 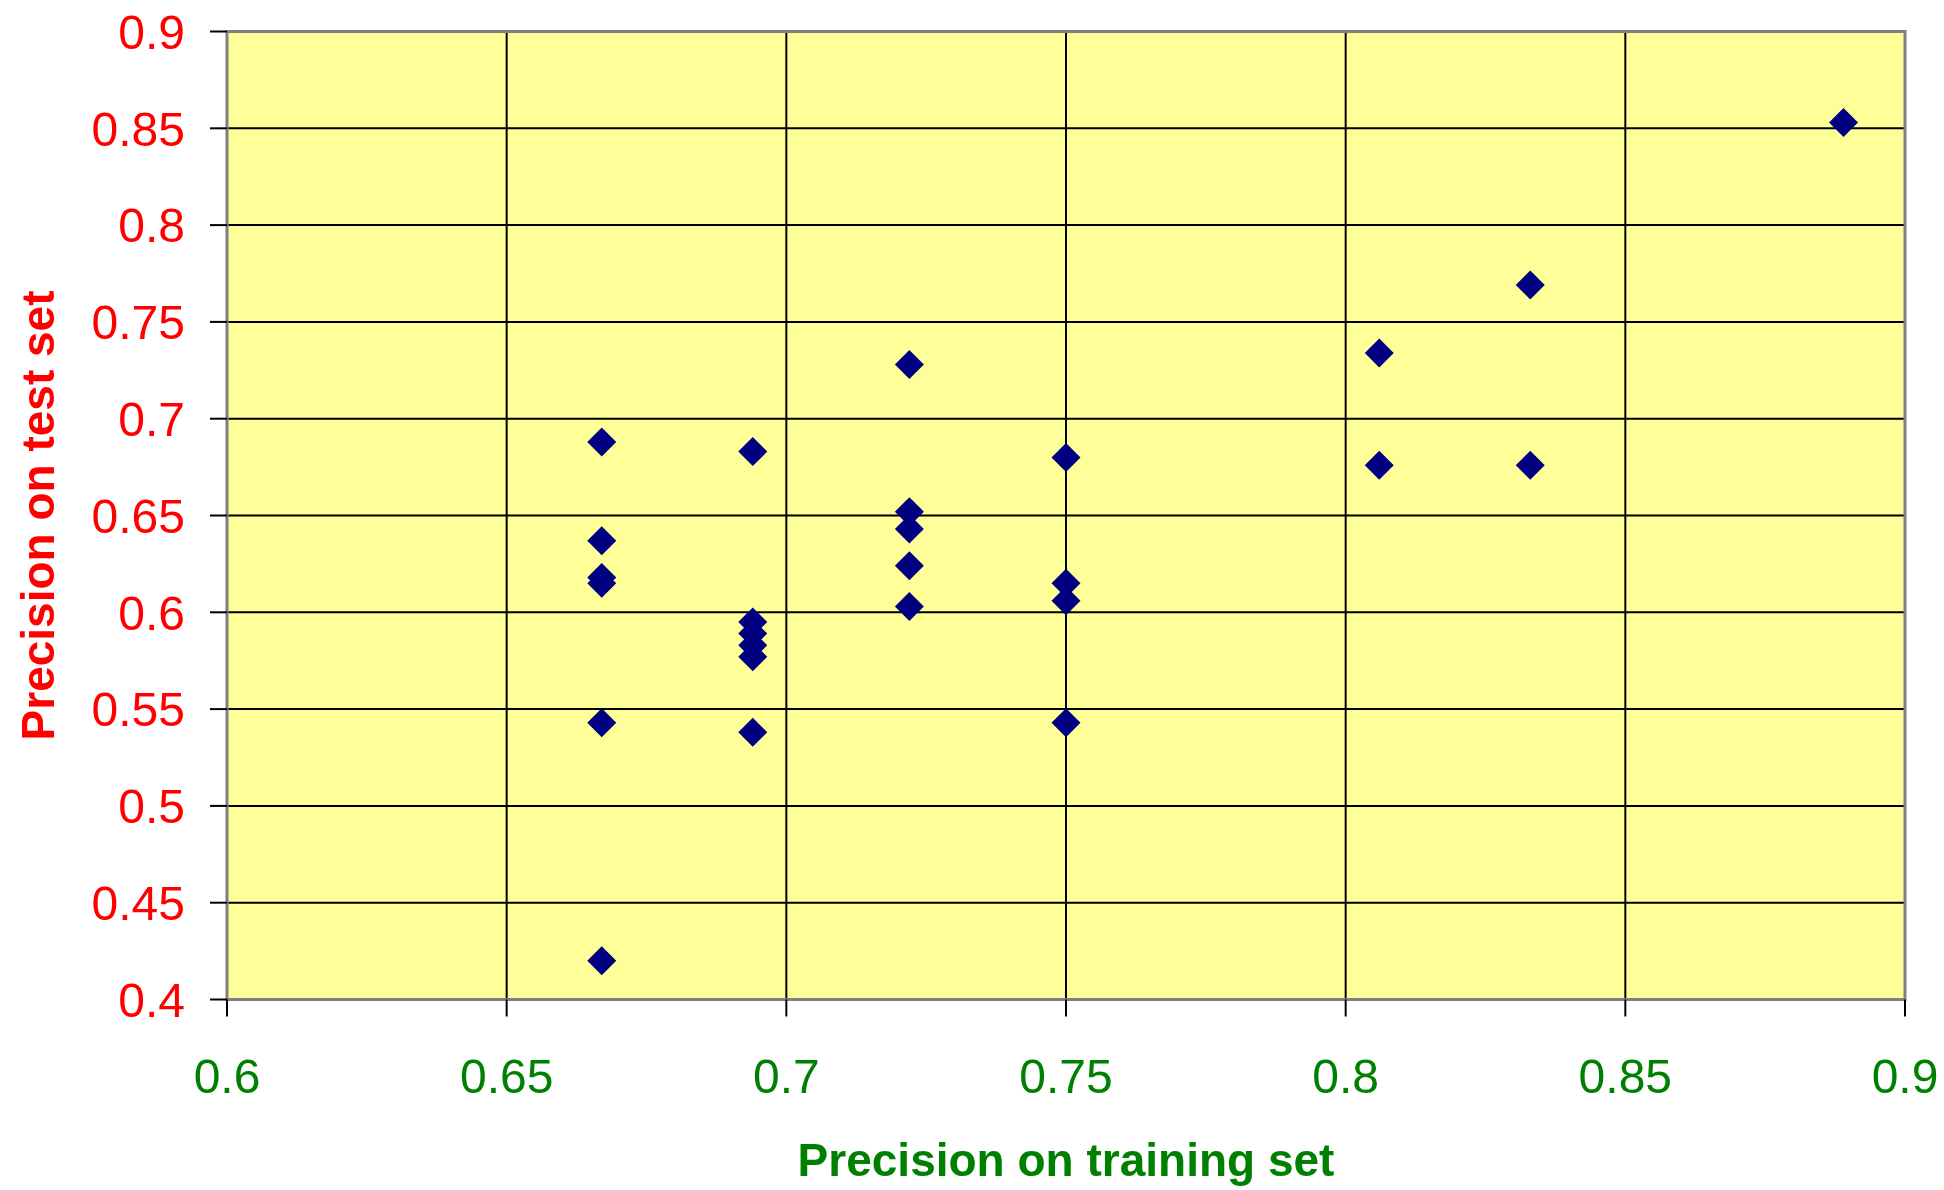 What do you see at coordinates (38, 515) in the screenshot?
I see `y-axis-title: Precision on test set` at bounding box center [38, 515].